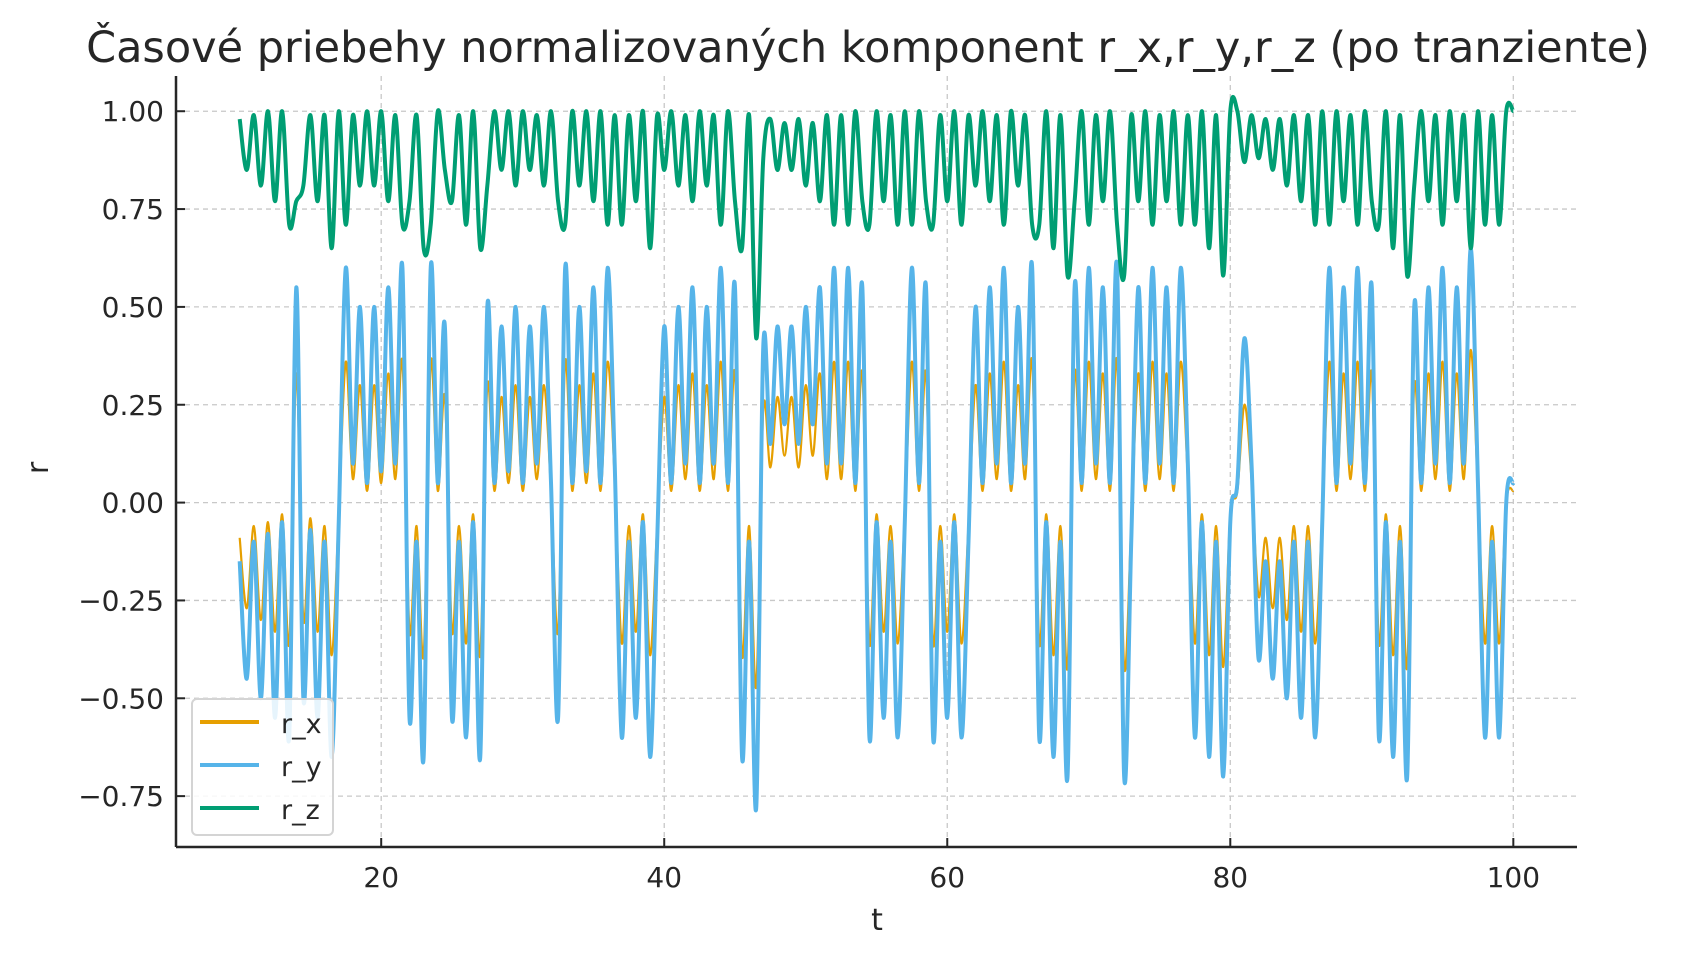  Describe the element at coordinates (877, 920) in the screenshot. I see `x-axis-label: t` at that location.